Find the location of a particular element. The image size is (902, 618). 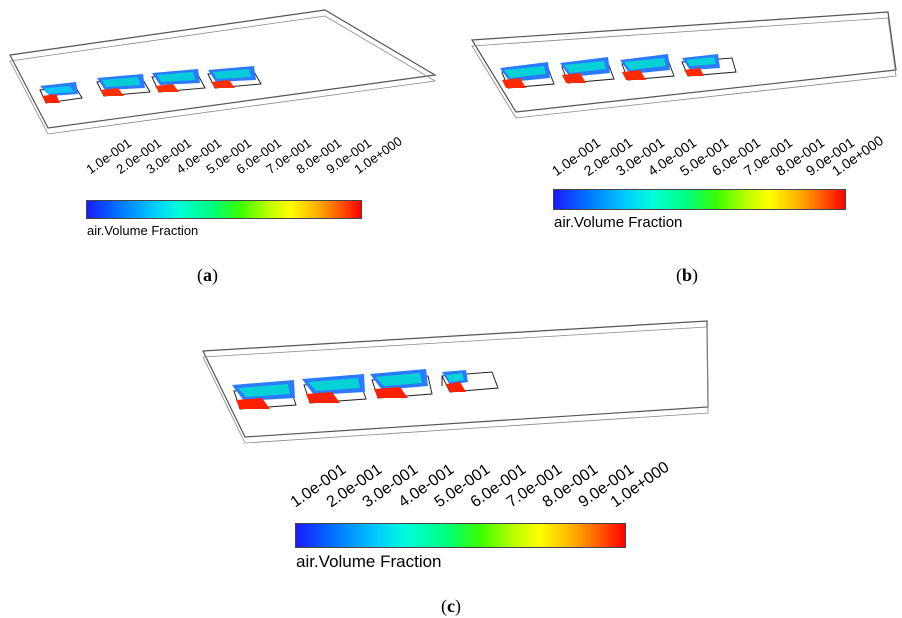

caption-a: (a) is located at coordinates (207, 275).